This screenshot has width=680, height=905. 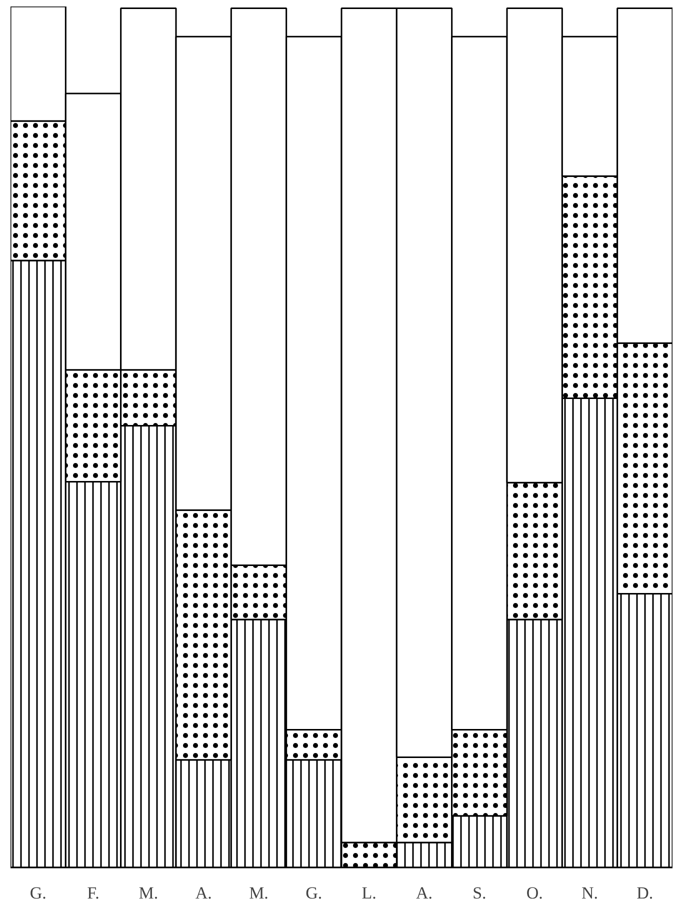 What do you see at coordinates (479, 893) in the screenshot?
I see `x-tick-label: S.` at bounding box center [479, 893].